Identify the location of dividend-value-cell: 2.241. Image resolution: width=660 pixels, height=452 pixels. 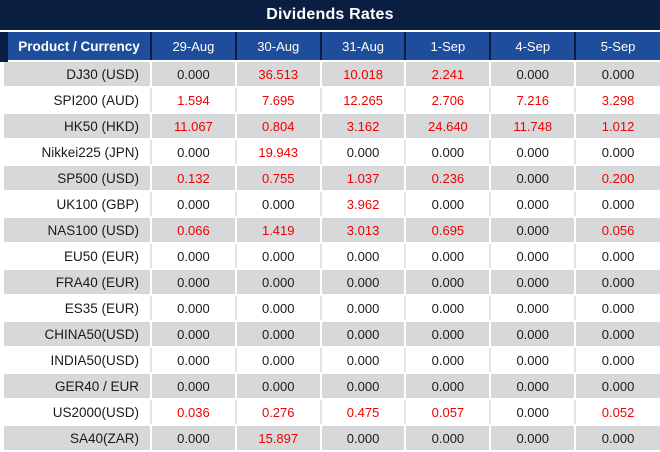
(448, 74).